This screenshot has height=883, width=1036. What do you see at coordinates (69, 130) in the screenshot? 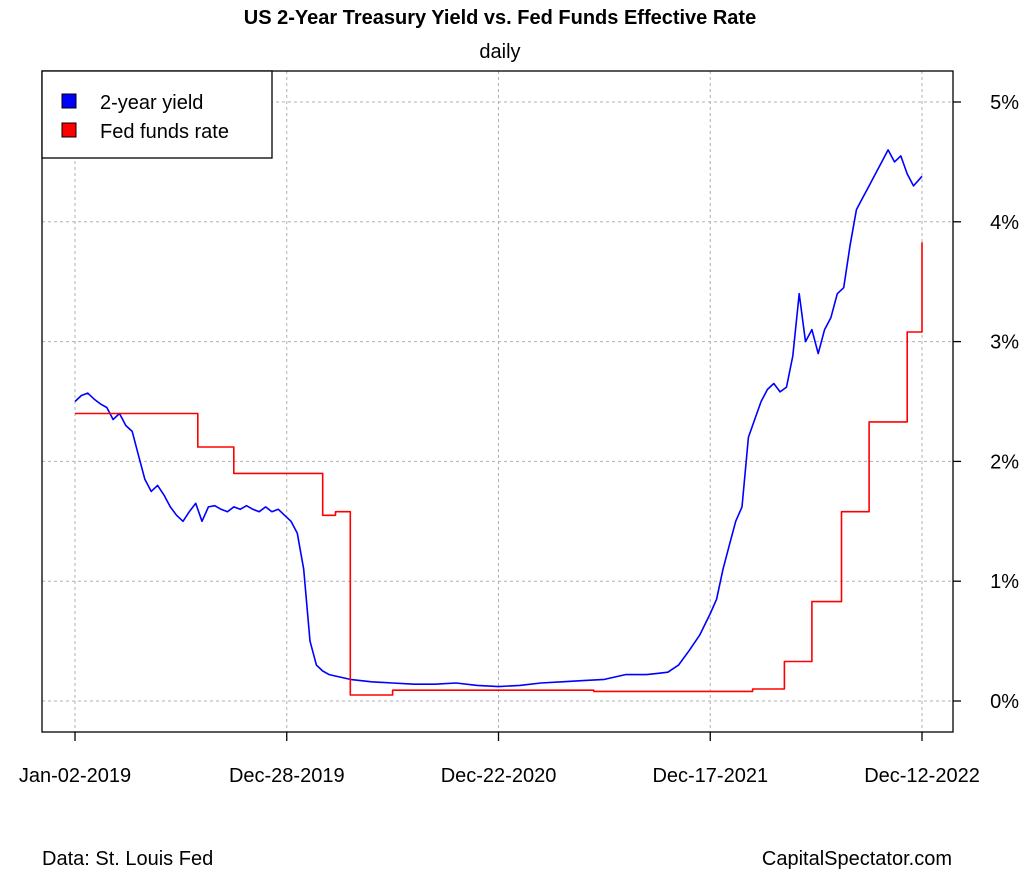
I see `legend-swatch-fed` at bounding box center [69, 130].